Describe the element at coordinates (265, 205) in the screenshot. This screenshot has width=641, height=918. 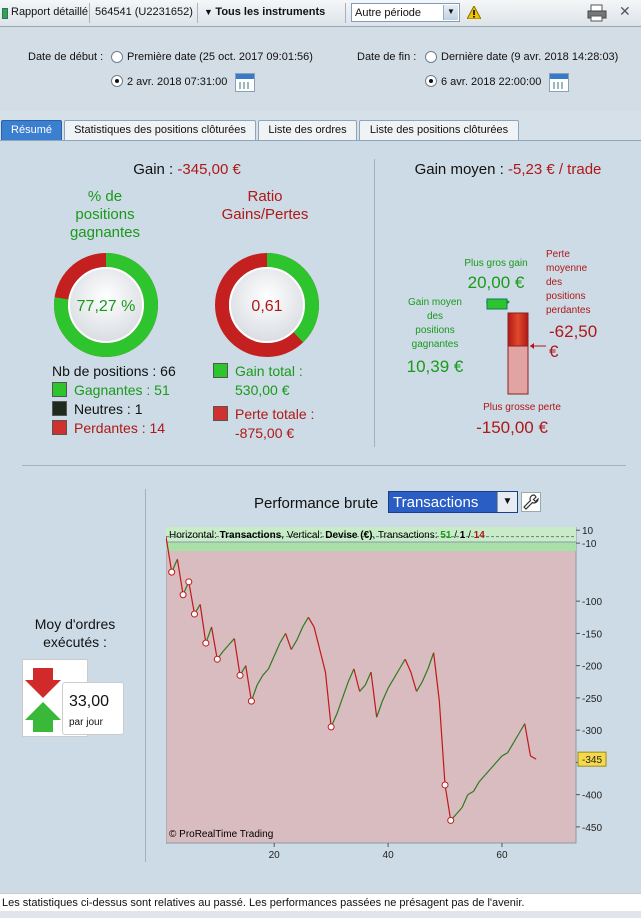
I see `ratio-title: Ratio Gains/Pertes` at that location.